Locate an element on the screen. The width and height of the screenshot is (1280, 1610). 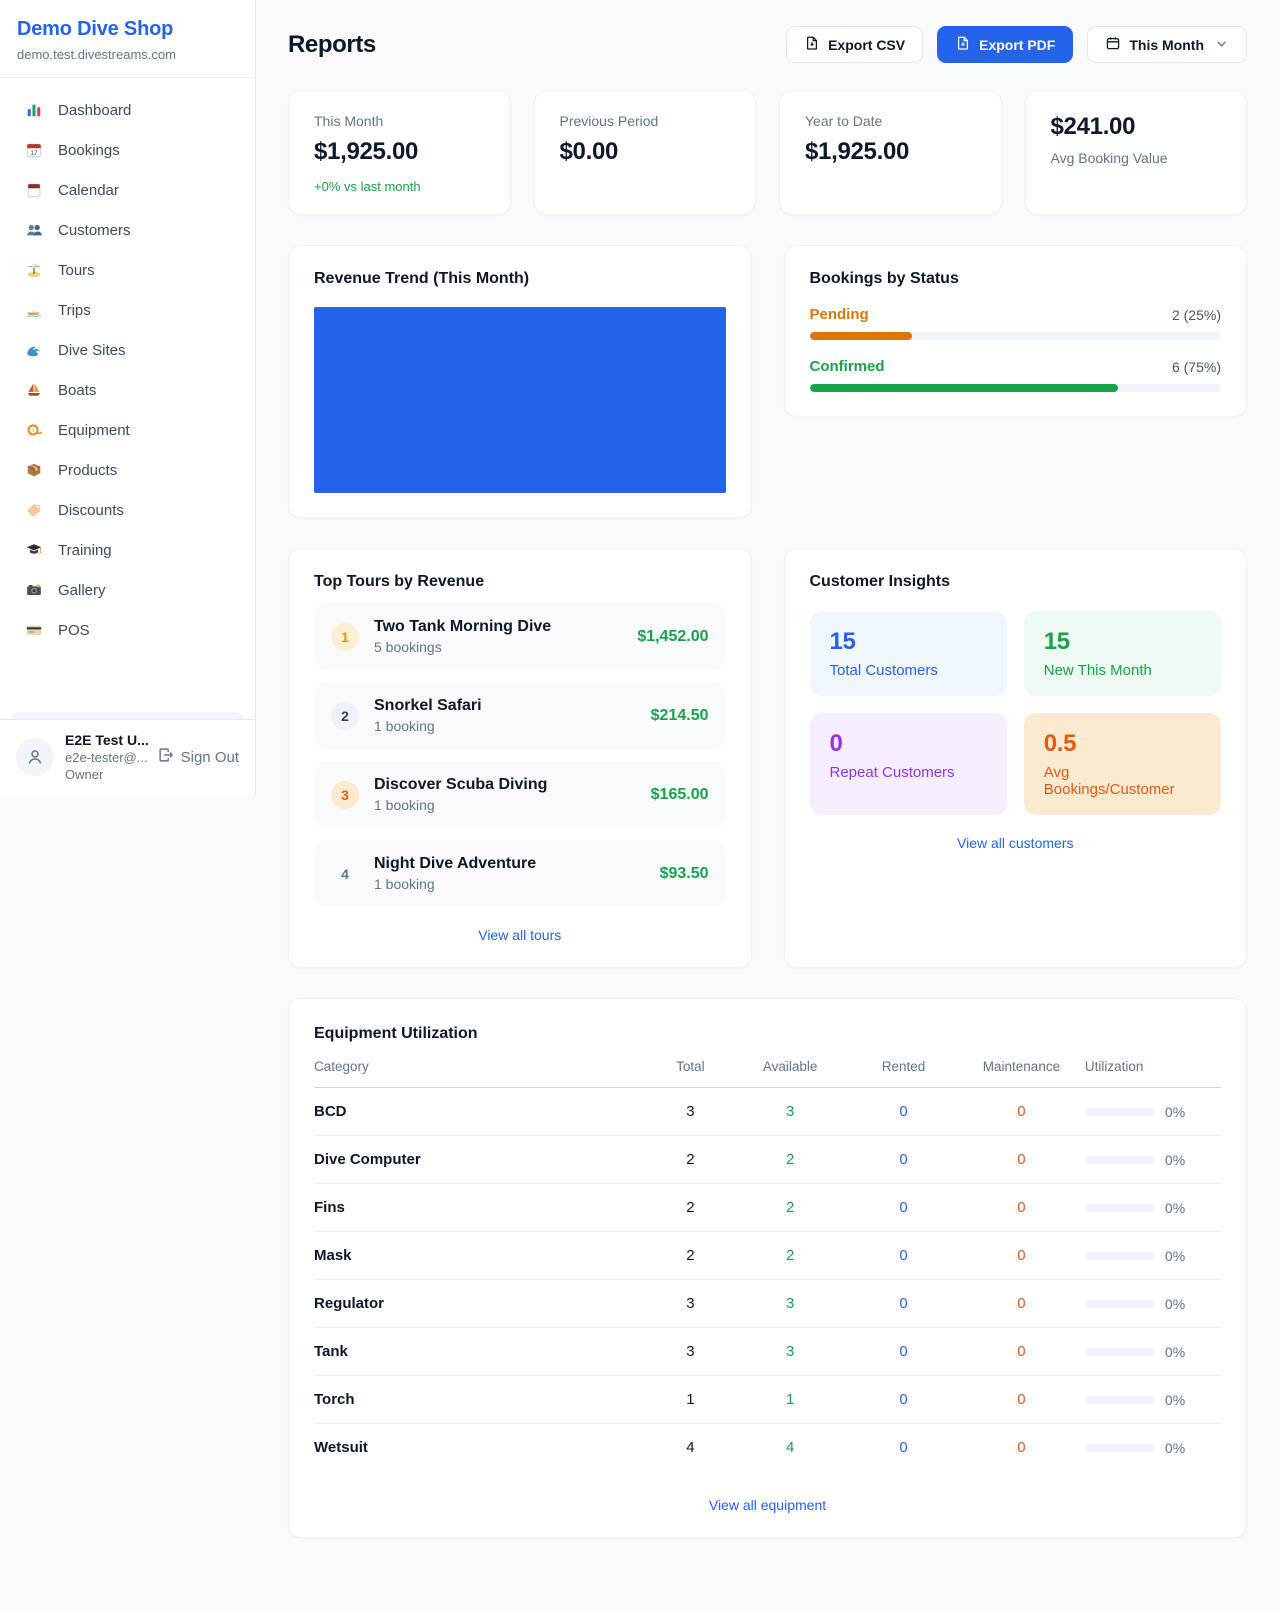
brand-subdomain: demo.test.divestreams.com is located at coordinates (96, 54).